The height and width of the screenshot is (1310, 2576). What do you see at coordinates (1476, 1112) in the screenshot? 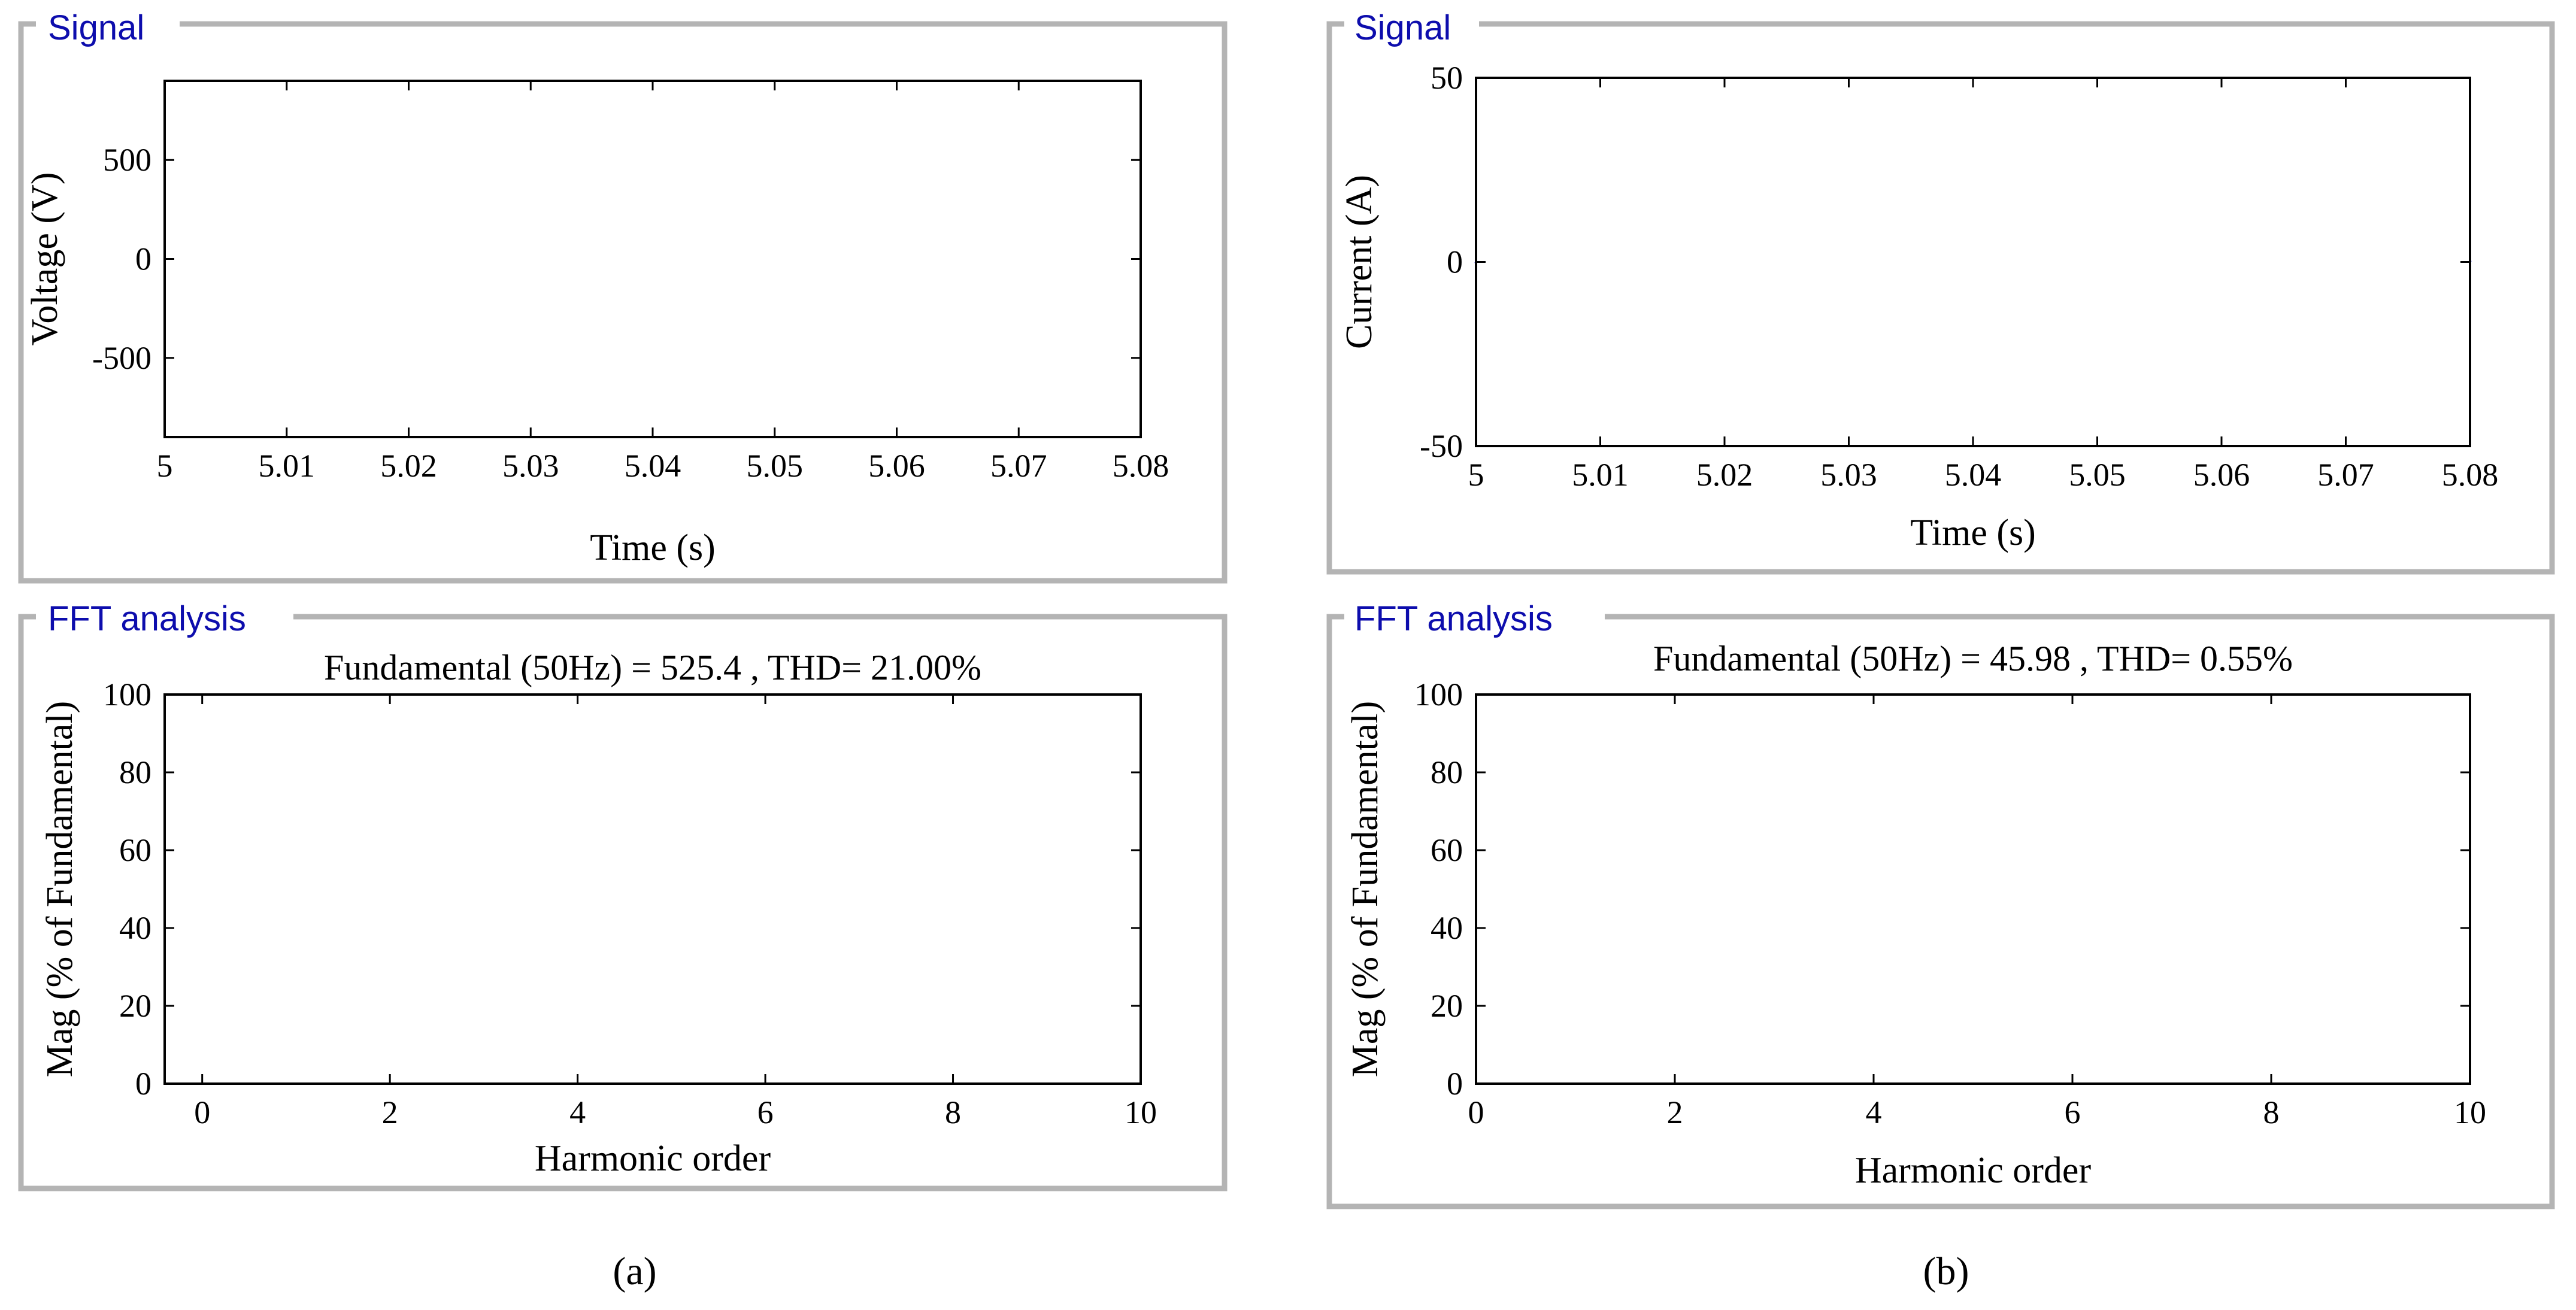
I see `current-fft-x-tick-label-0: 0` at bounding box center [1476, 1112].